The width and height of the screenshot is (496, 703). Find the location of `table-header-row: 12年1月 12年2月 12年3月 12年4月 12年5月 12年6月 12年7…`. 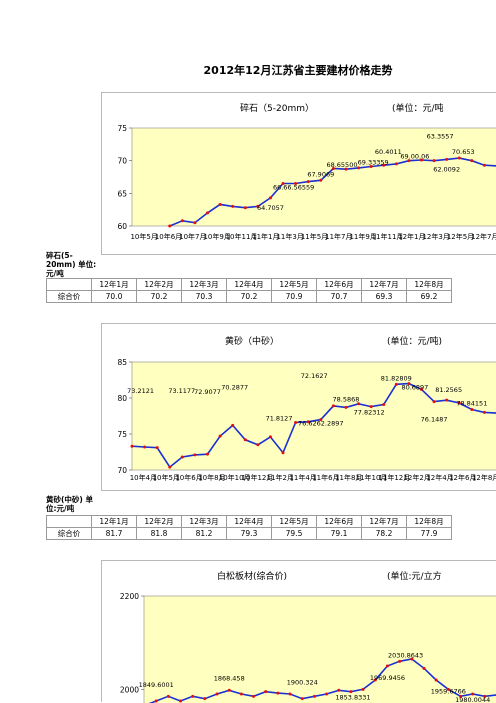

table-header-row: 12年1月 12年2月 12年3月 12年4月 12年5月 12年6月 12年7… is located at coordinates (249, 522).